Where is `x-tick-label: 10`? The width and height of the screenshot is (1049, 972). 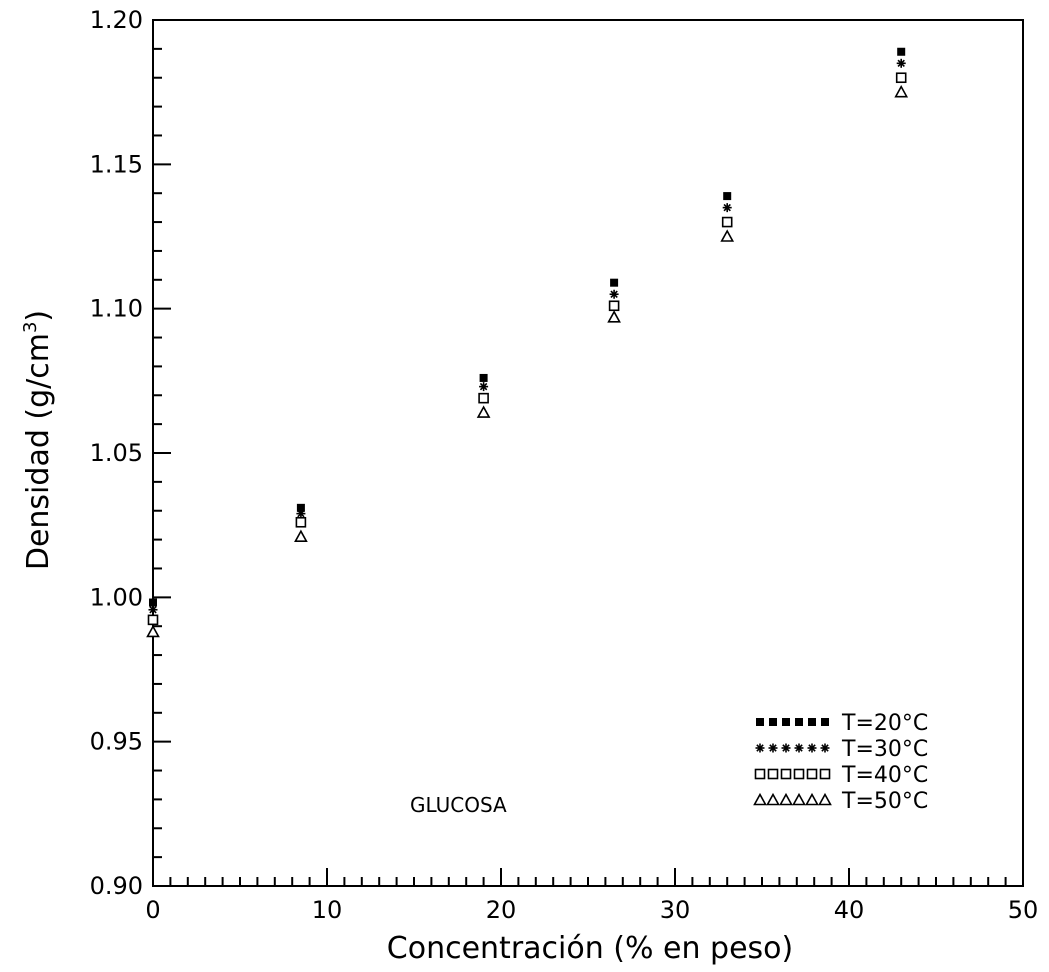 x-tick-label: 10 is located at coordinates (327, 910).